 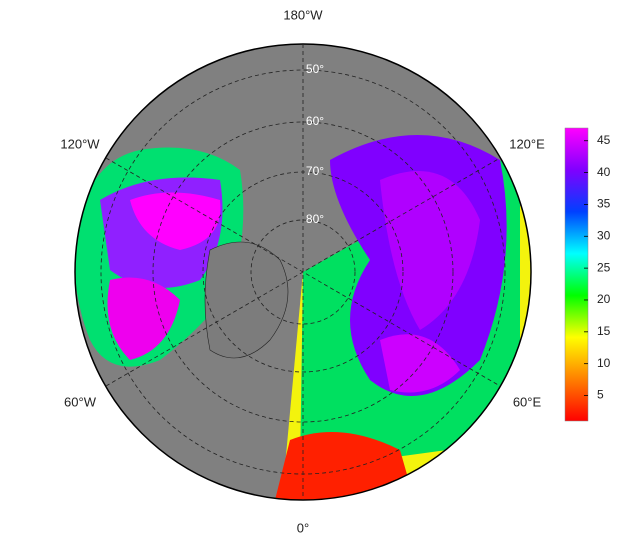 What do you see at coordinates (604, 235) in the screenshot?
I see `colorbar-tick-label: 30` at bounding box center [604, 235].